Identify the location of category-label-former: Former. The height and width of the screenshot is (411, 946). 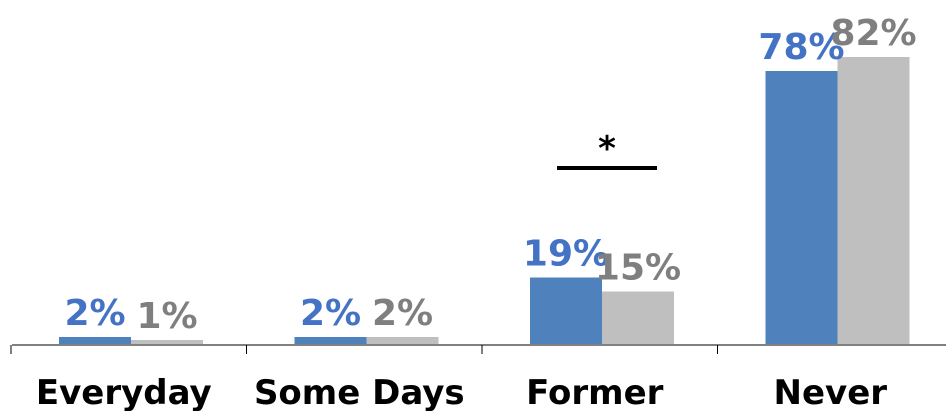
(594, 392).